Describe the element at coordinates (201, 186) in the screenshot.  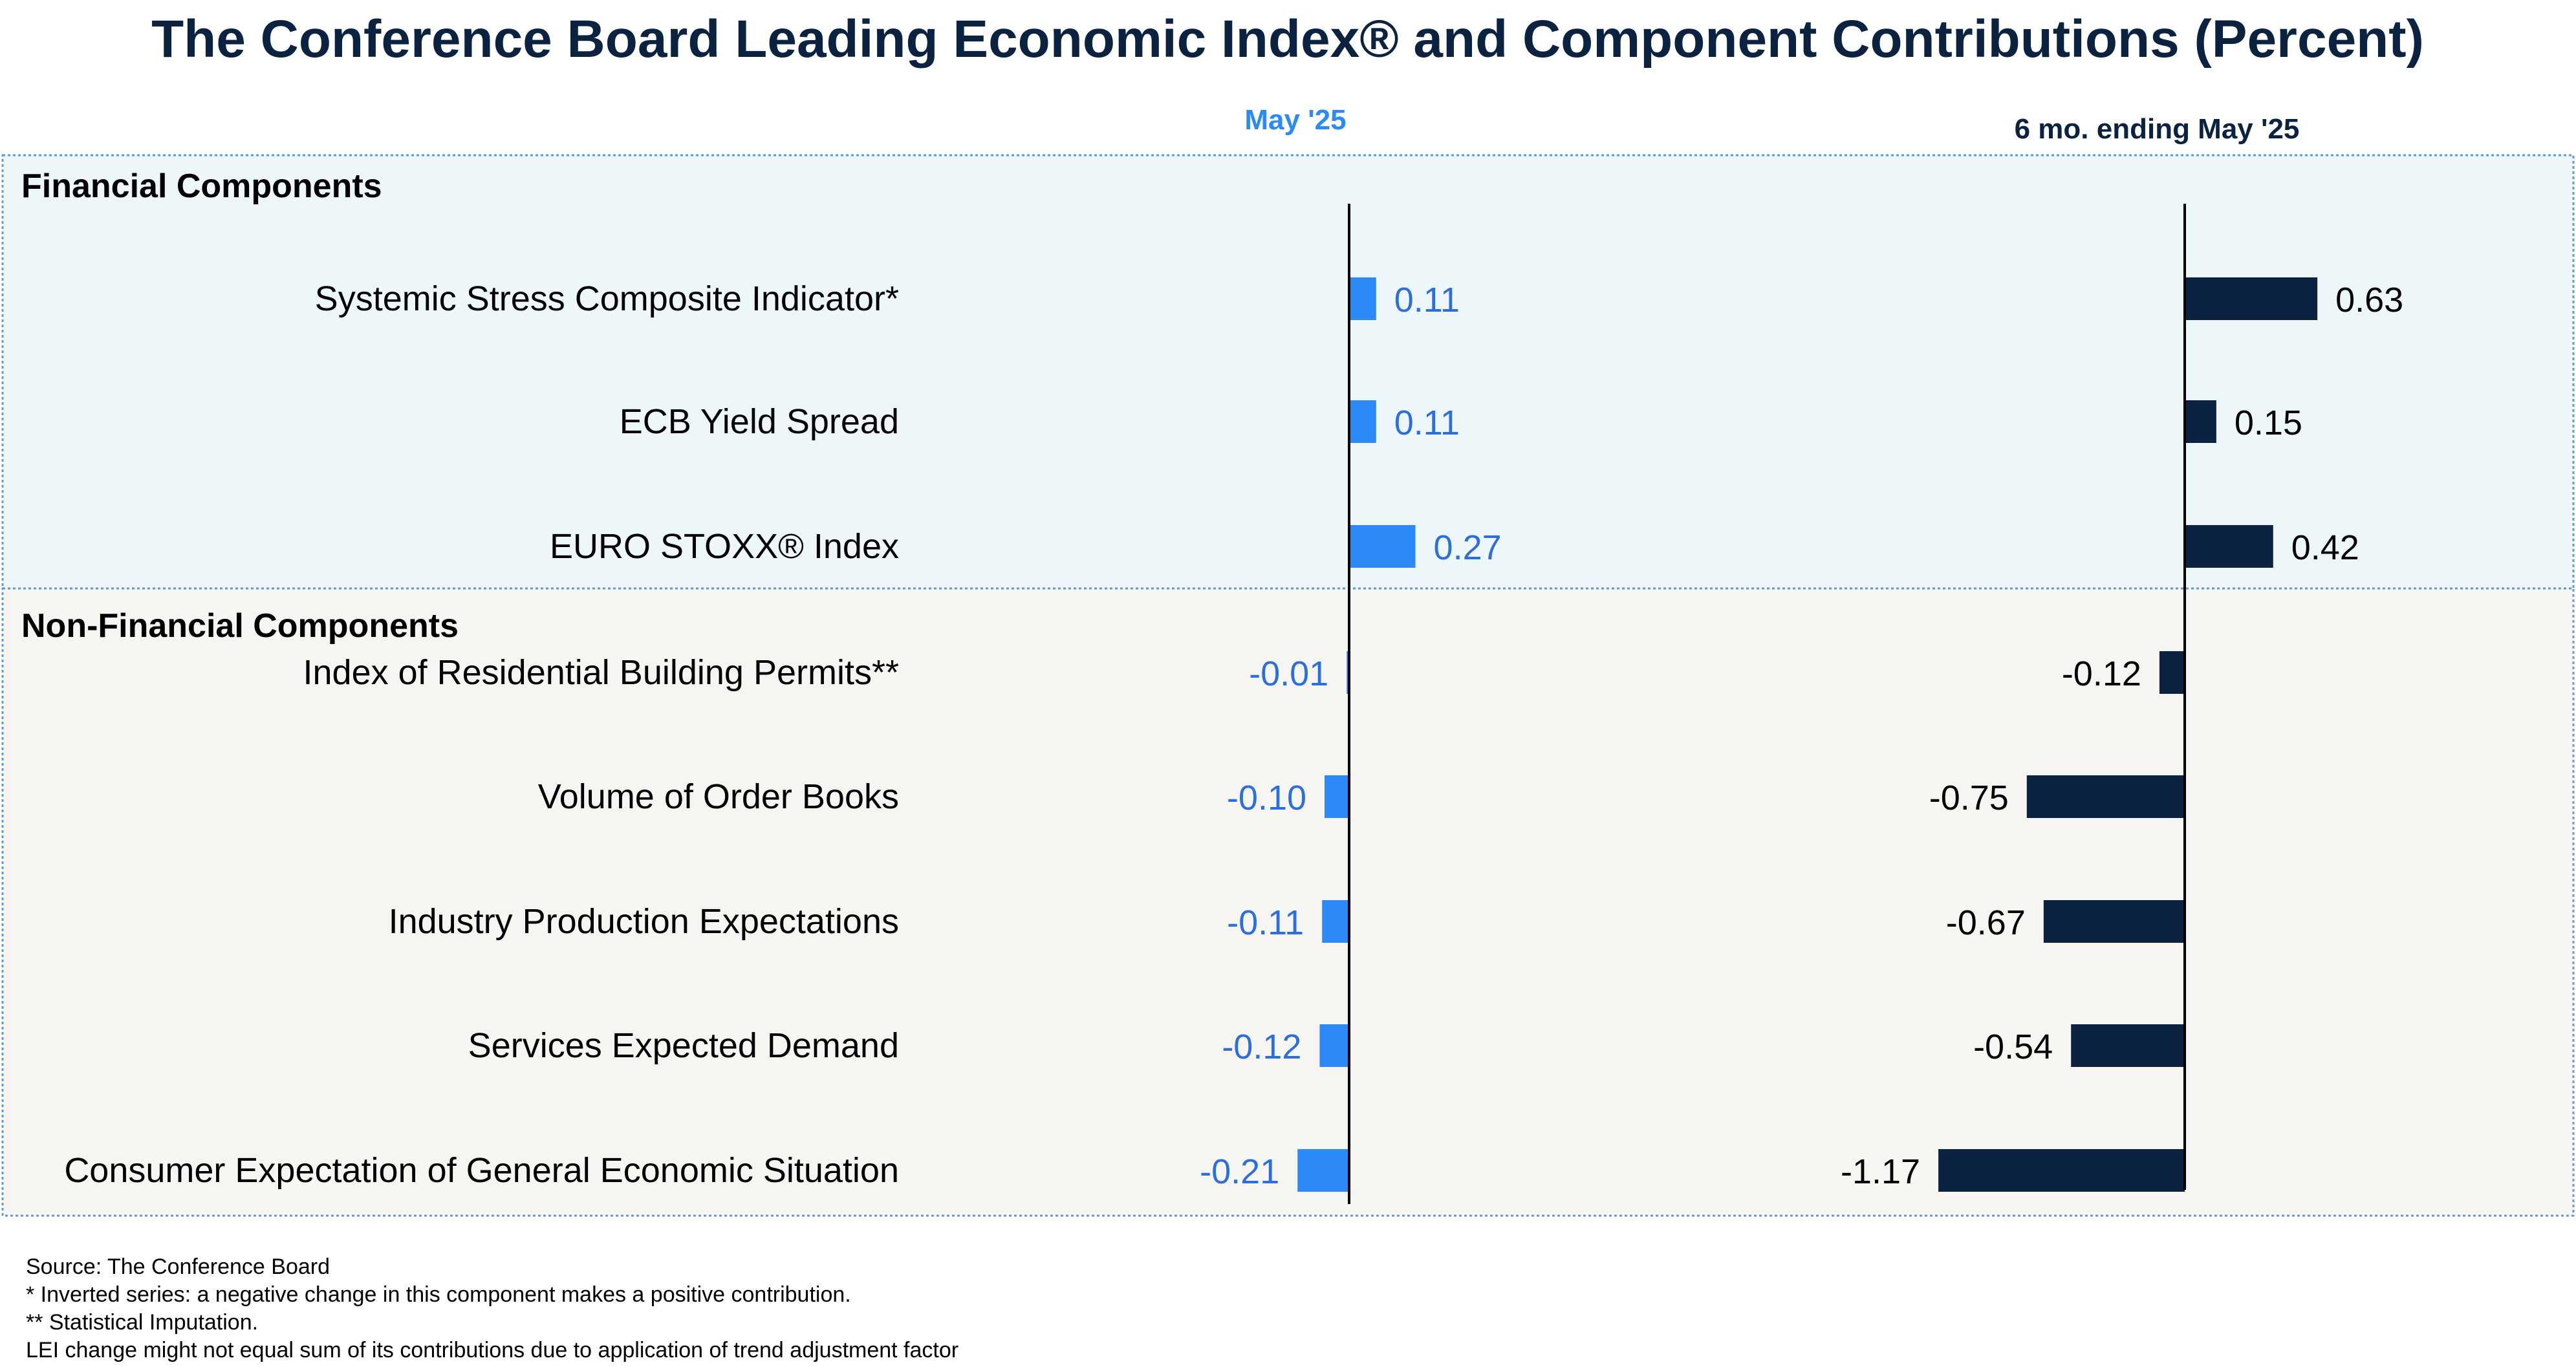
I see `group-heading-financial: Financial Components` at that location.